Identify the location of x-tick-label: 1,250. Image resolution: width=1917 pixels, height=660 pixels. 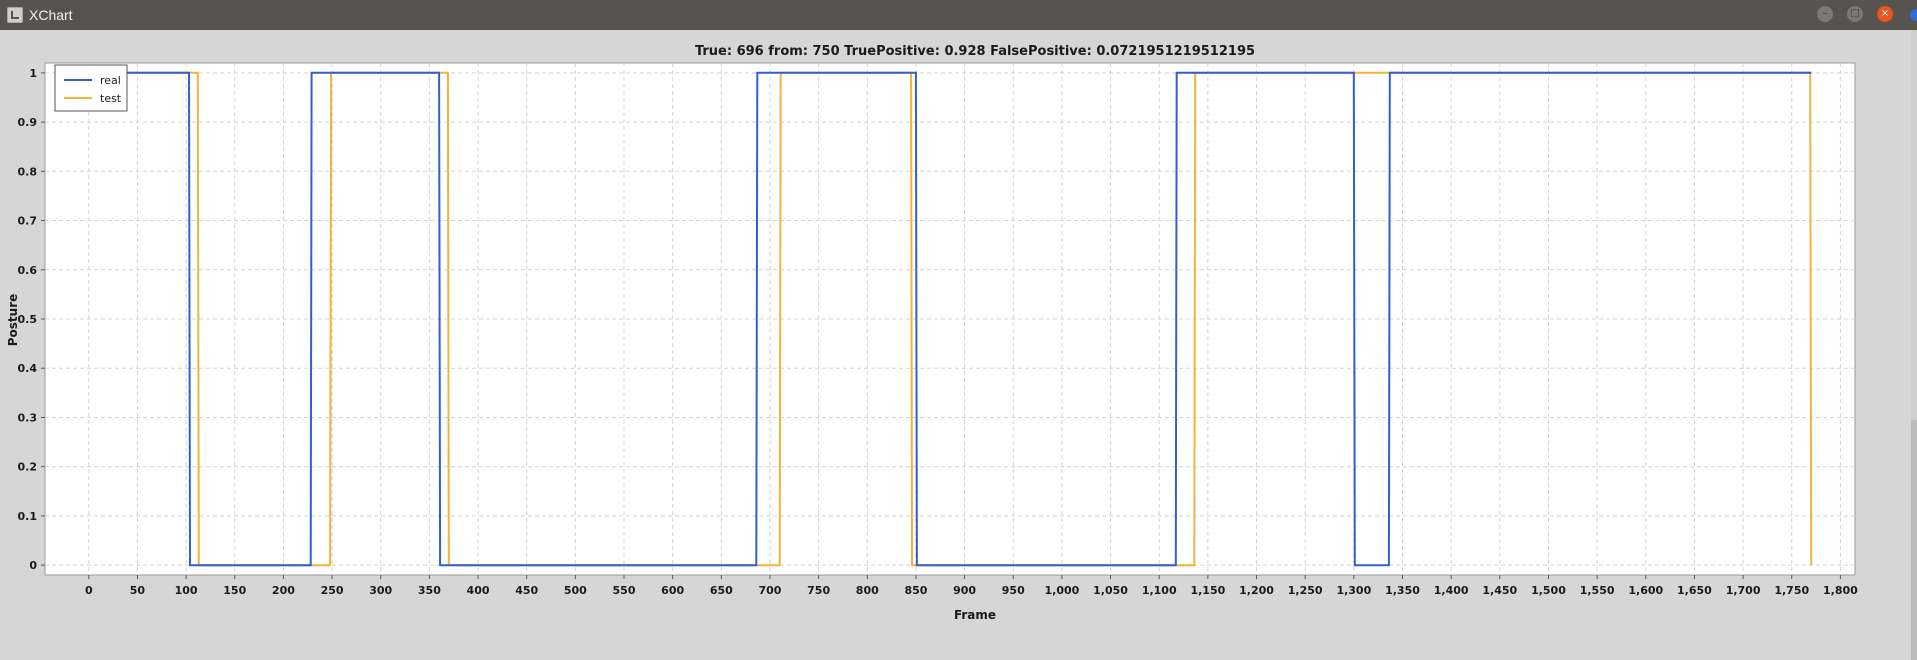
(1305, 590).